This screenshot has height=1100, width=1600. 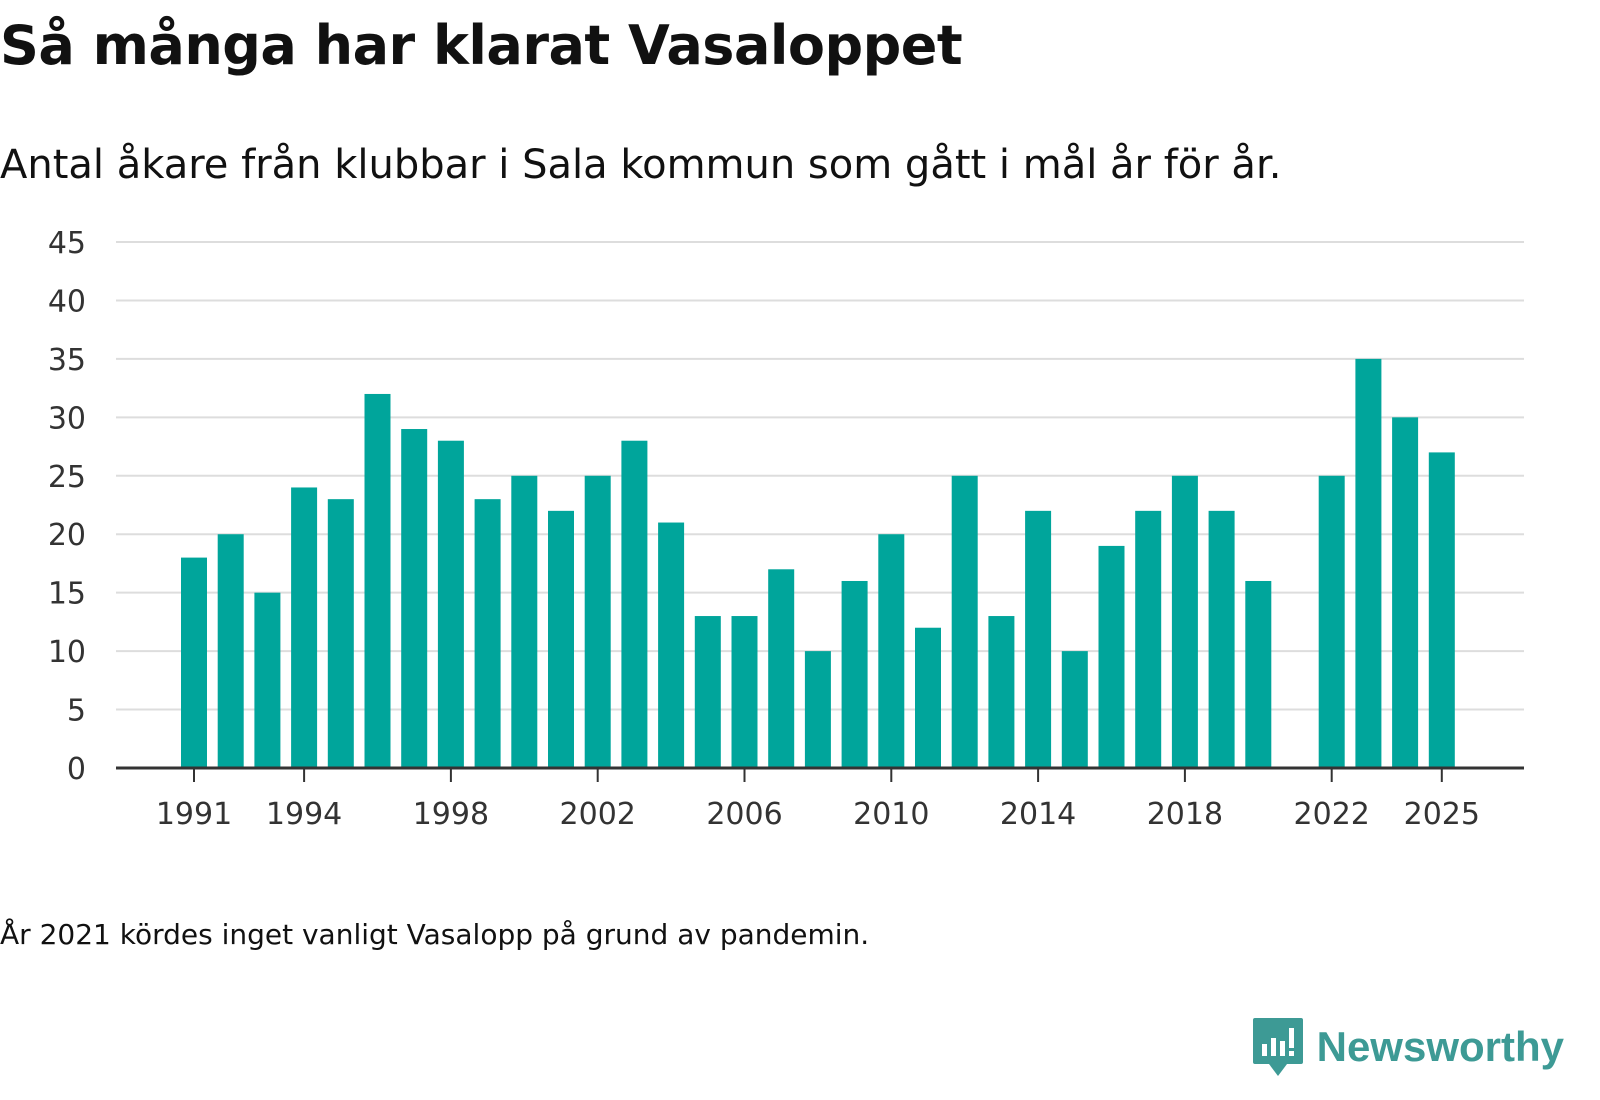 I want to click on y-tick-label: 15, so click(x=67, y=594).